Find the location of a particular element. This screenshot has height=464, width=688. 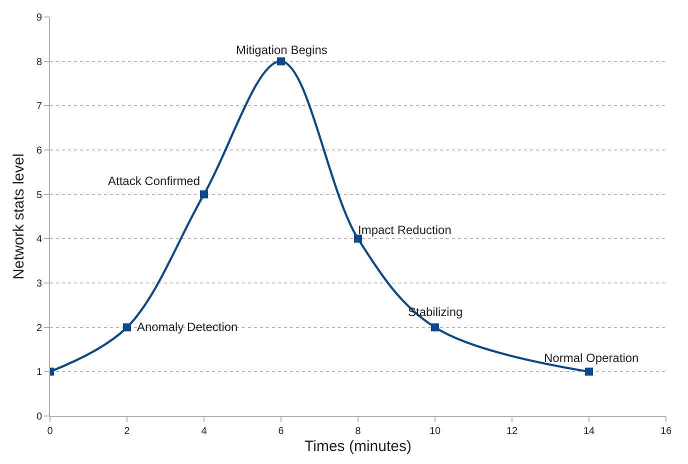

x-tick-label: 2 is located at coordinates (127, 431).